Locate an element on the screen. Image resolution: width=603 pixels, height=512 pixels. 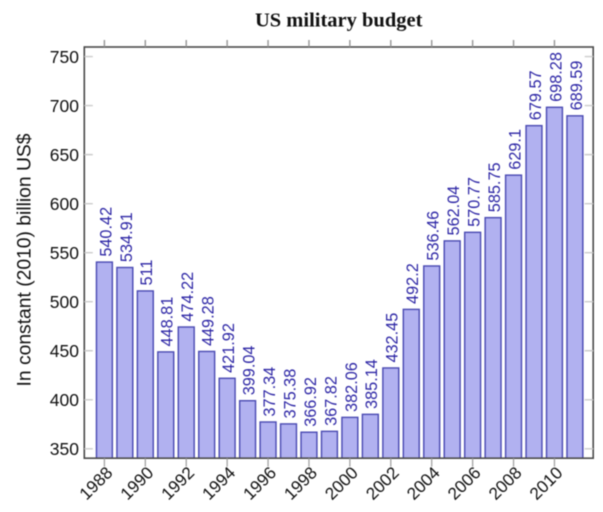
svg-text: 600 is located at coordinates (64, 204).